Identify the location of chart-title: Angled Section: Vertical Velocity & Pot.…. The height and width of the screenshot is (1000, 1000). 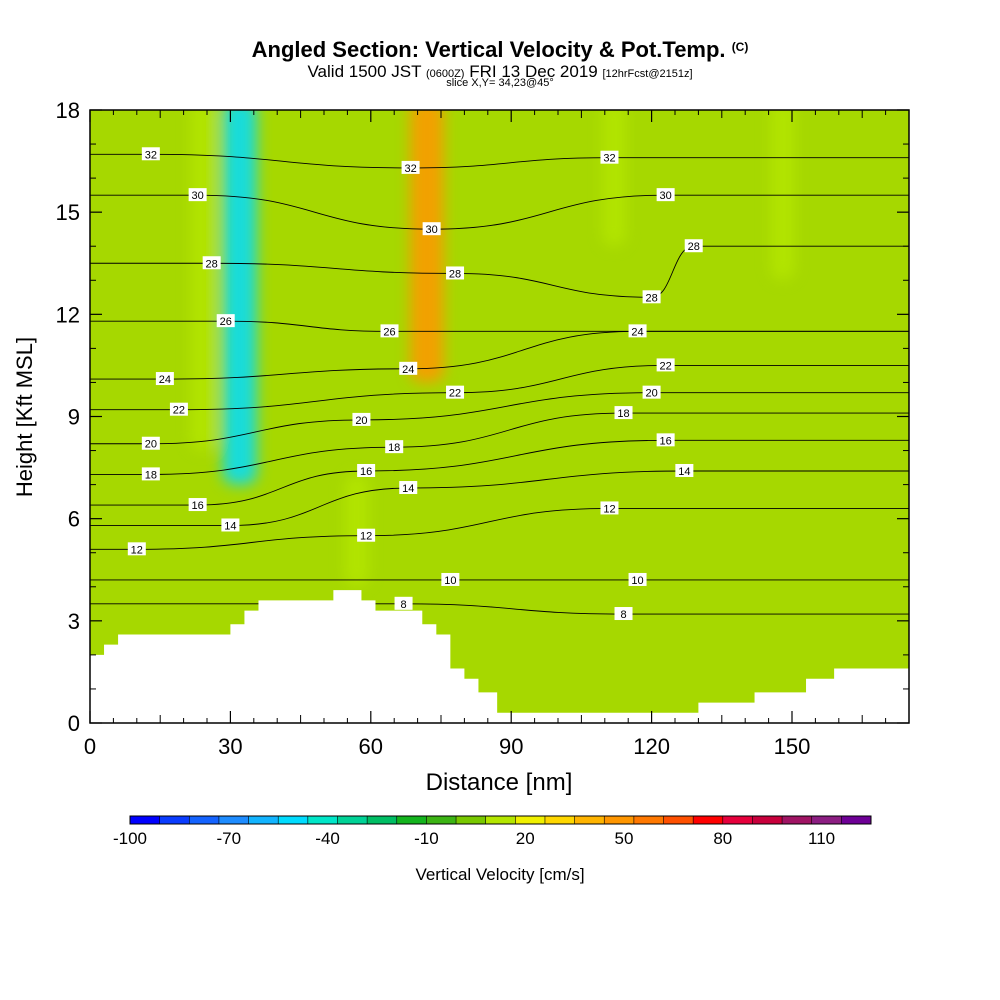
(500, 50).